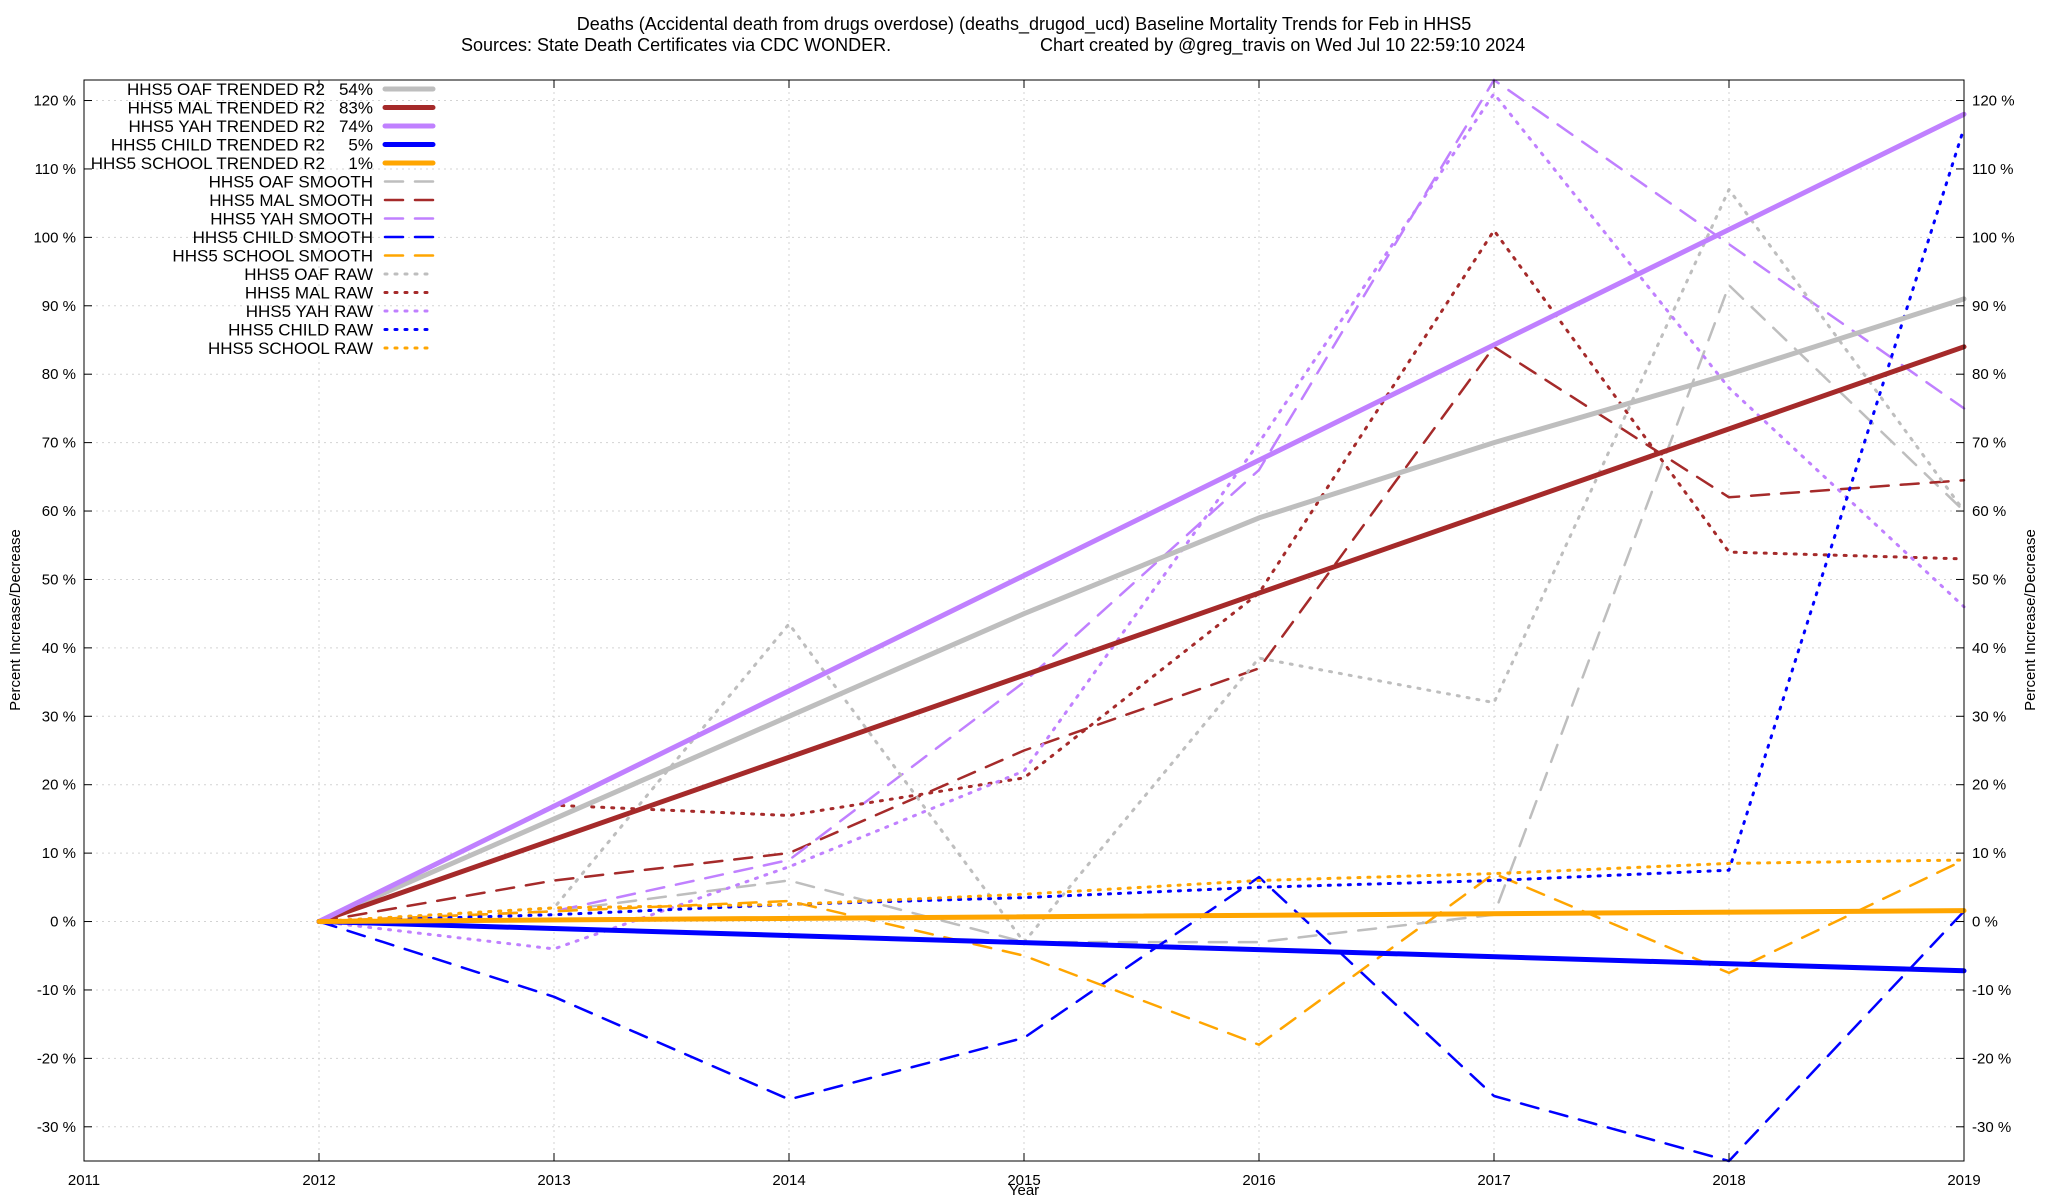  I want to click on legend-label-hhs5-yah-raw: HHS5 YAH RAW, so click(309, 311).